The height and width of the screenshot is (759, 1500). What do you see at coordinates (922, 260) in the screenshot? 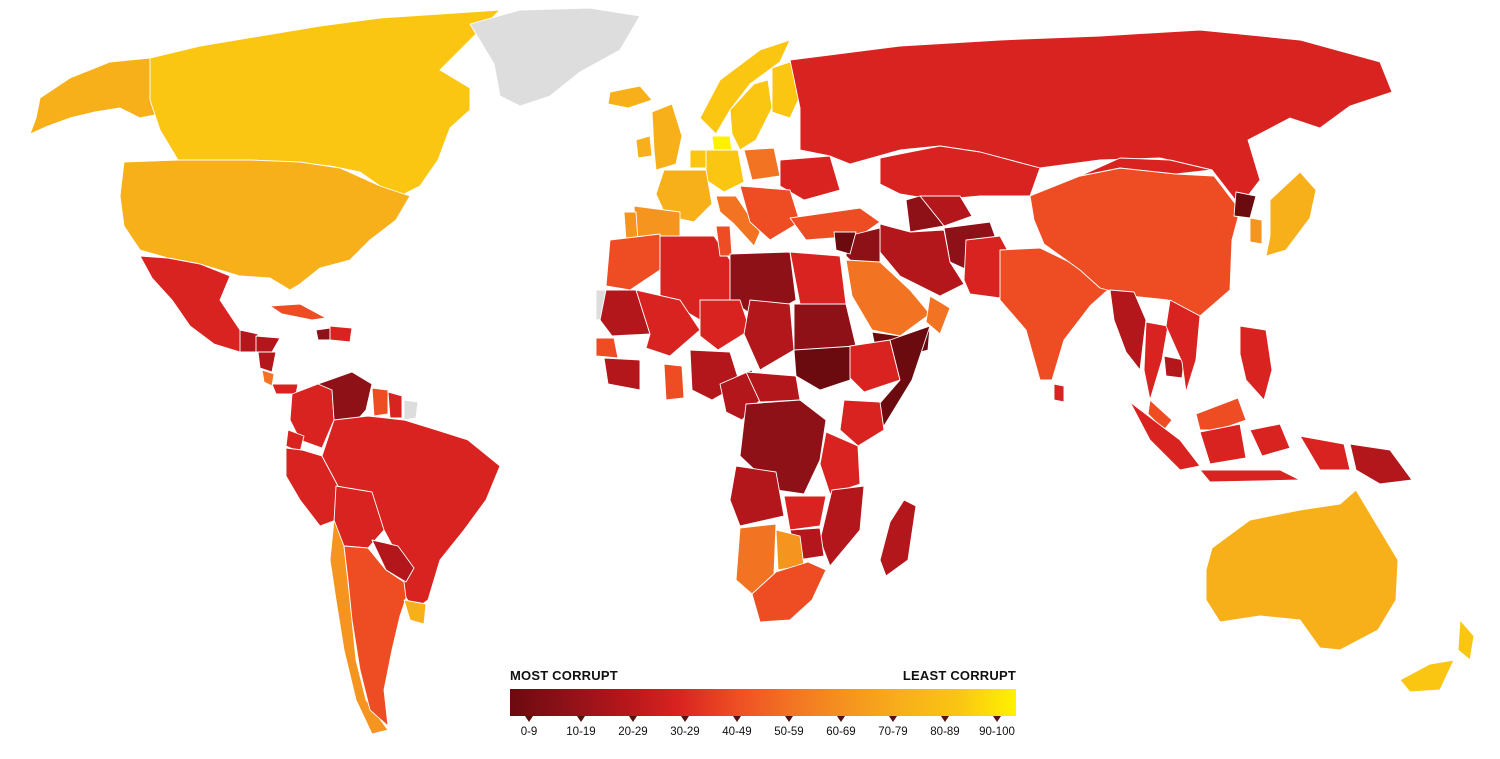
I see `country-iran: Iran` at bounding box center [922, 260].